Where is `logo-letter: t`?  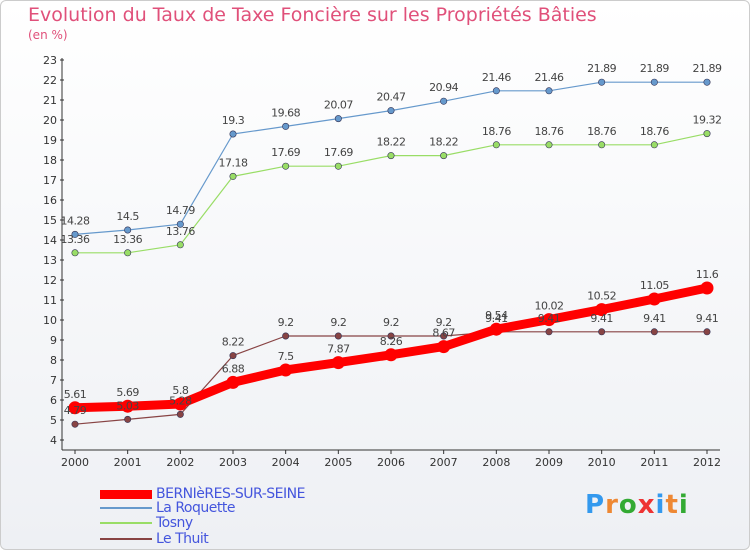 logo-letter: t is located at coordinates (672, 505).